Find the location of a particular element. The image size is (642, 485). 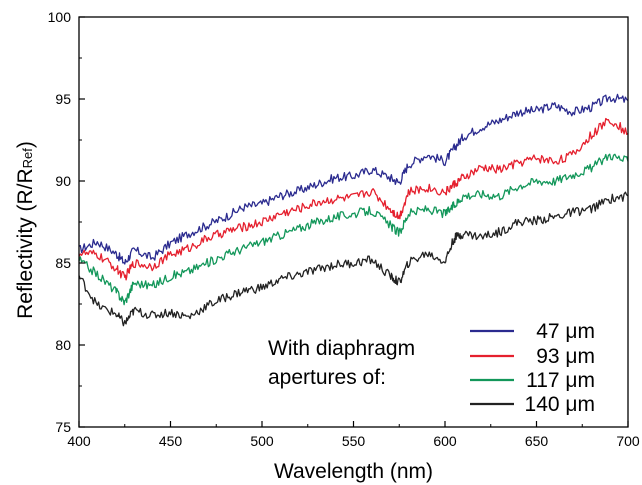

x-tick-label: 450 is located at coordinates (171, 441).